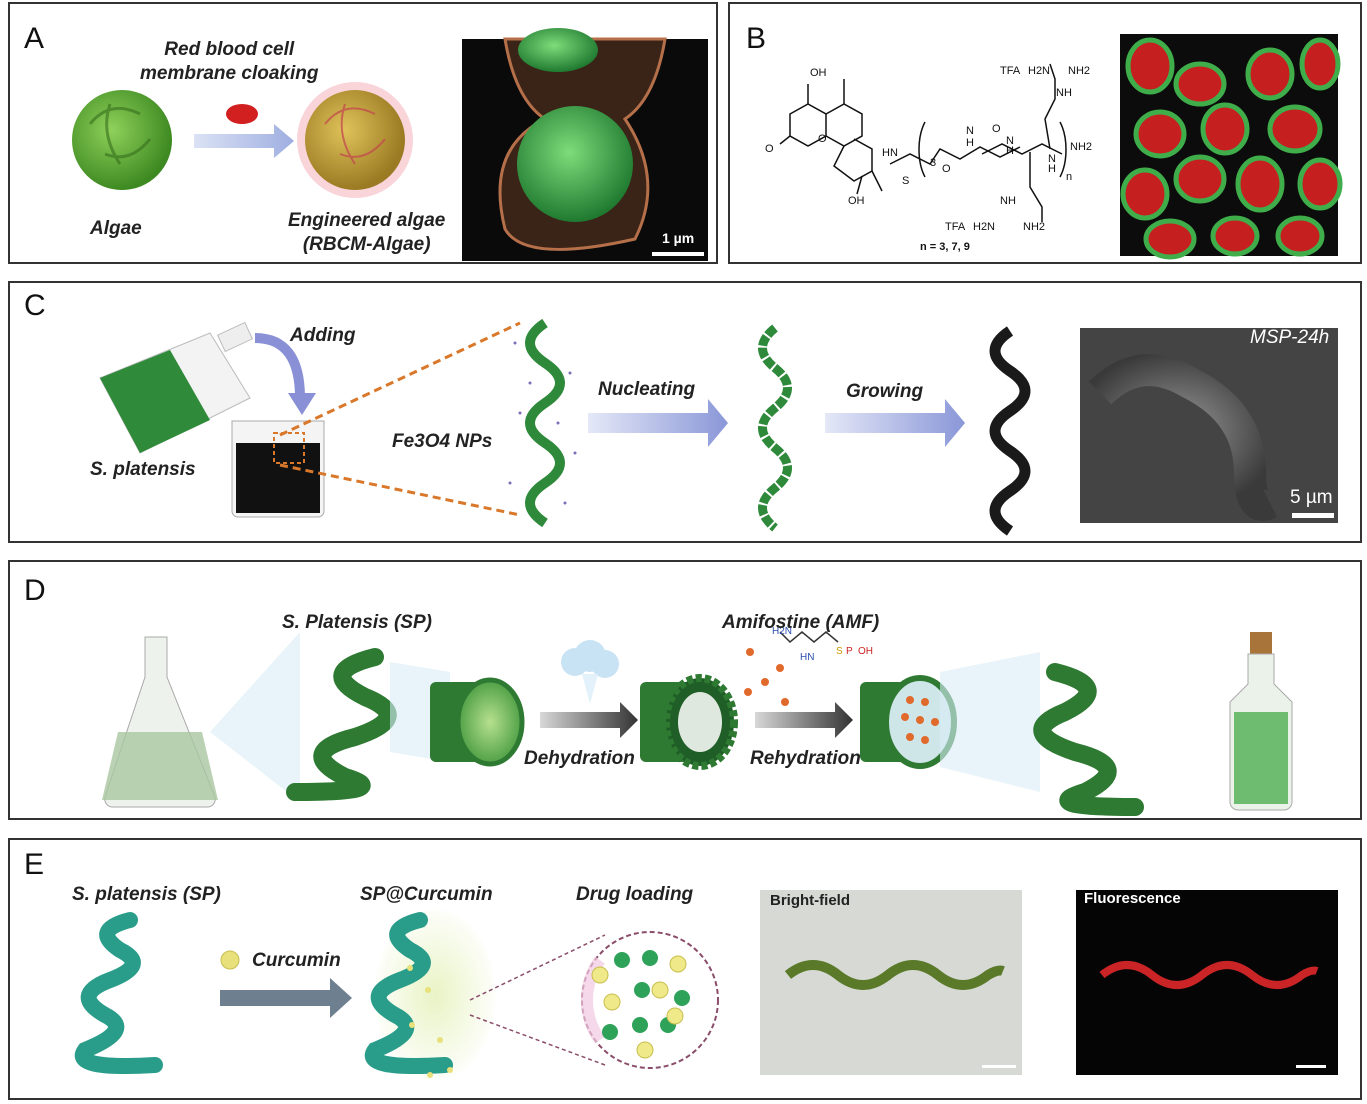 This screenshot has height=1104, width=1367. I want to click on fluorescence-micrograph-rbc, so click(1231, 147).